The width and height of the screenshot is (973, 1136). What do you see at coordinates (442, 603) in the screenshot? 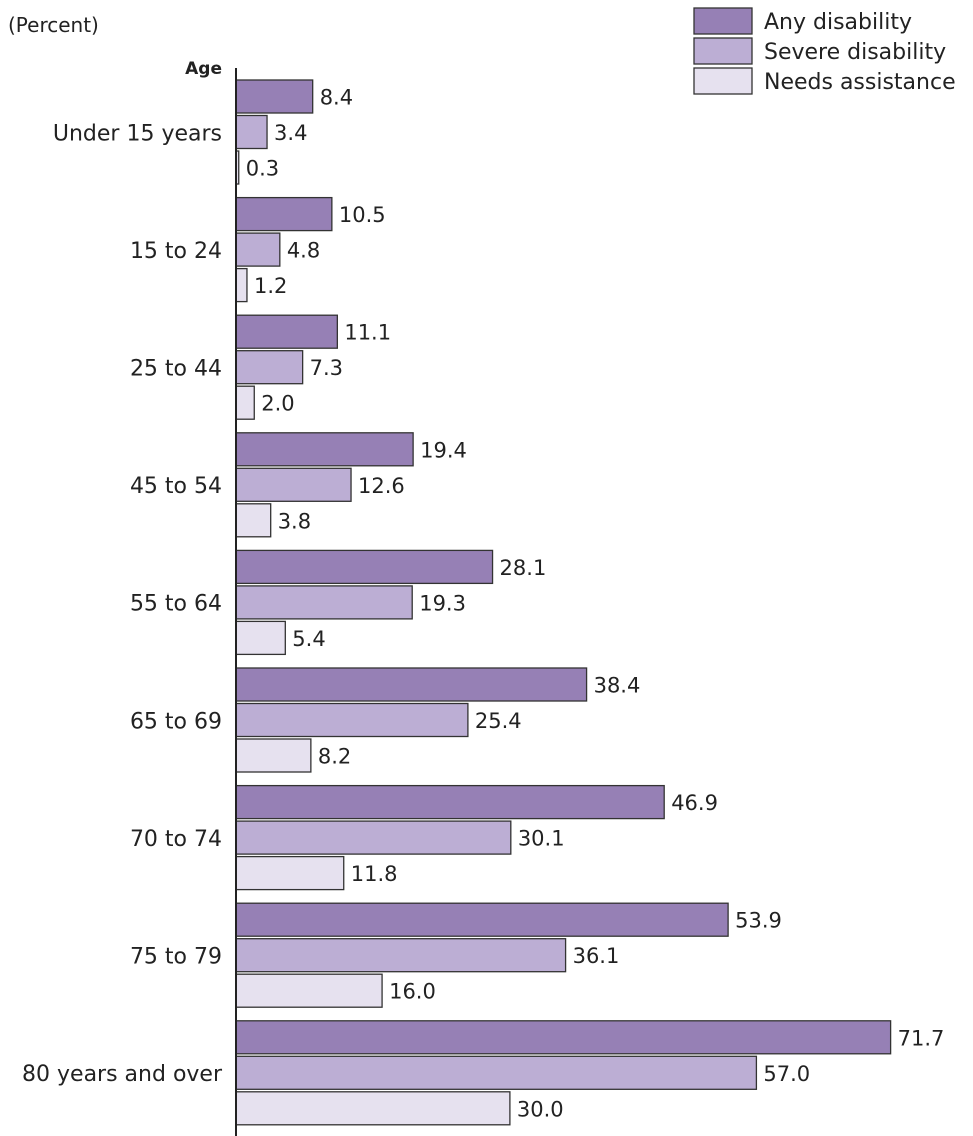
I see `data-label: 19.3` at bounding box center [442, 603].